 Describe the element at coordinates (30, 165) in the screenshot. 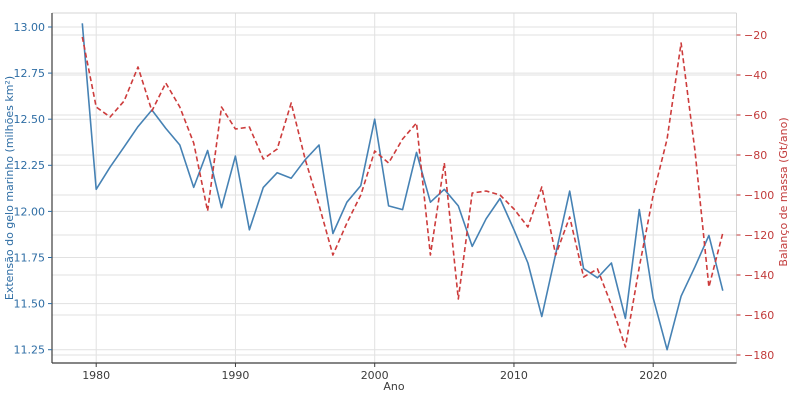

I see `left-tick-label: 12.25` at that location.